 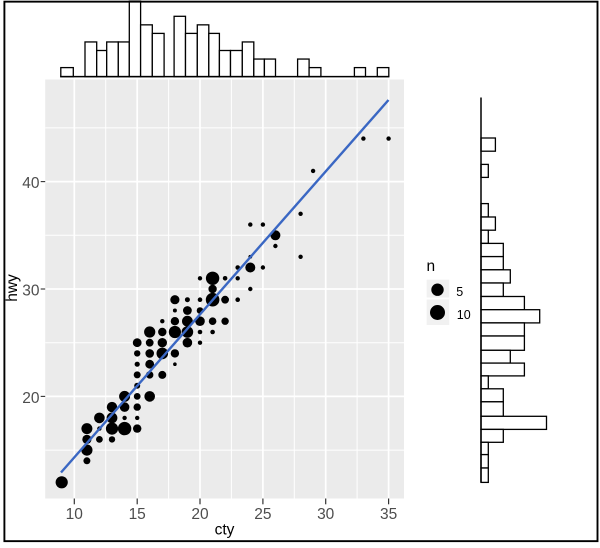 What do you see at coordinates (459, 292) in the screenshot?
I see `svg-text: 5` at bounding box center [459, 292].